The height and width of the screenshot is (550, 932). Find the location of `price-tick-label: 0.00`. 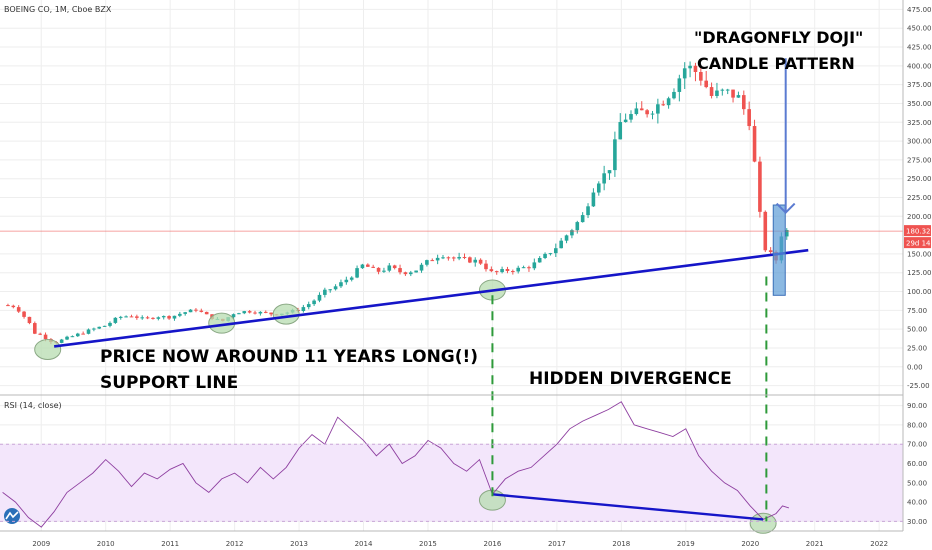

price-tick-label: 0.00 is located at coordinates (915, 367).